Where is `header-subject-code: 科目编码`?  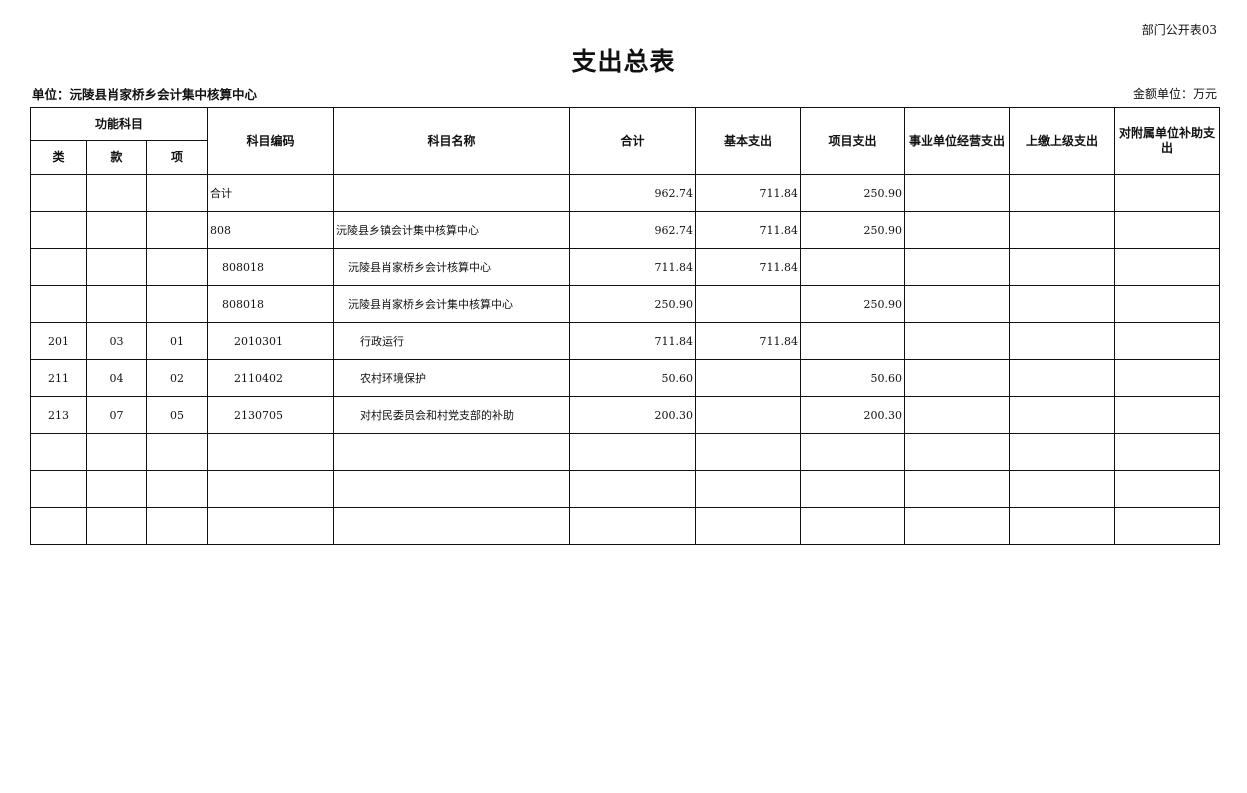
header-subject-code: 科目编码 is located at coordinates (270, 141).